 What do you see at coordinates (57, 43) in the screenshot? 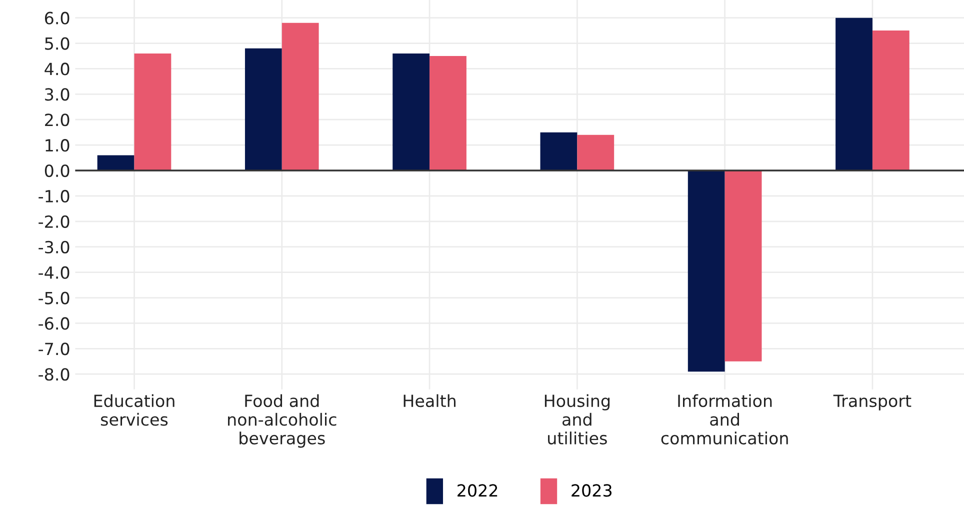
I see `y-tick-label: 5.0` at bounding box center [57, 43].